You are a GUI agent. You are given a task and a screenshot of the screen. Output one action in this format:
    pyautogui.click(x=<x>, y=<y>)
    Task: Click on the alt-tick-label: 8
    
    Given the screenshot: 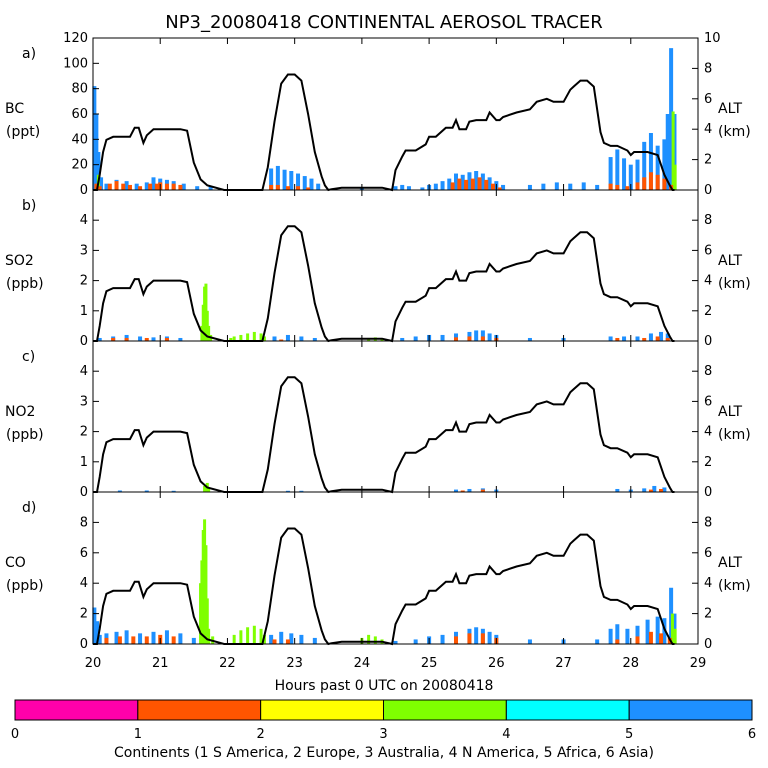 What is the action you would take?
    pyautogui.click(x=708, y=220)
    